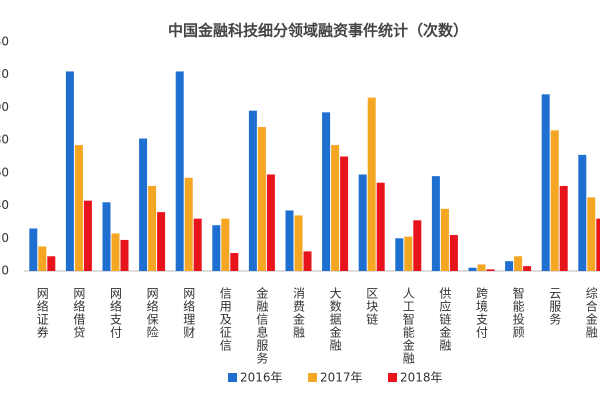  Describe the element at coordinates (408, 326) in the screenshot. I see `x-tick-label: 人工智能金融` at that location.